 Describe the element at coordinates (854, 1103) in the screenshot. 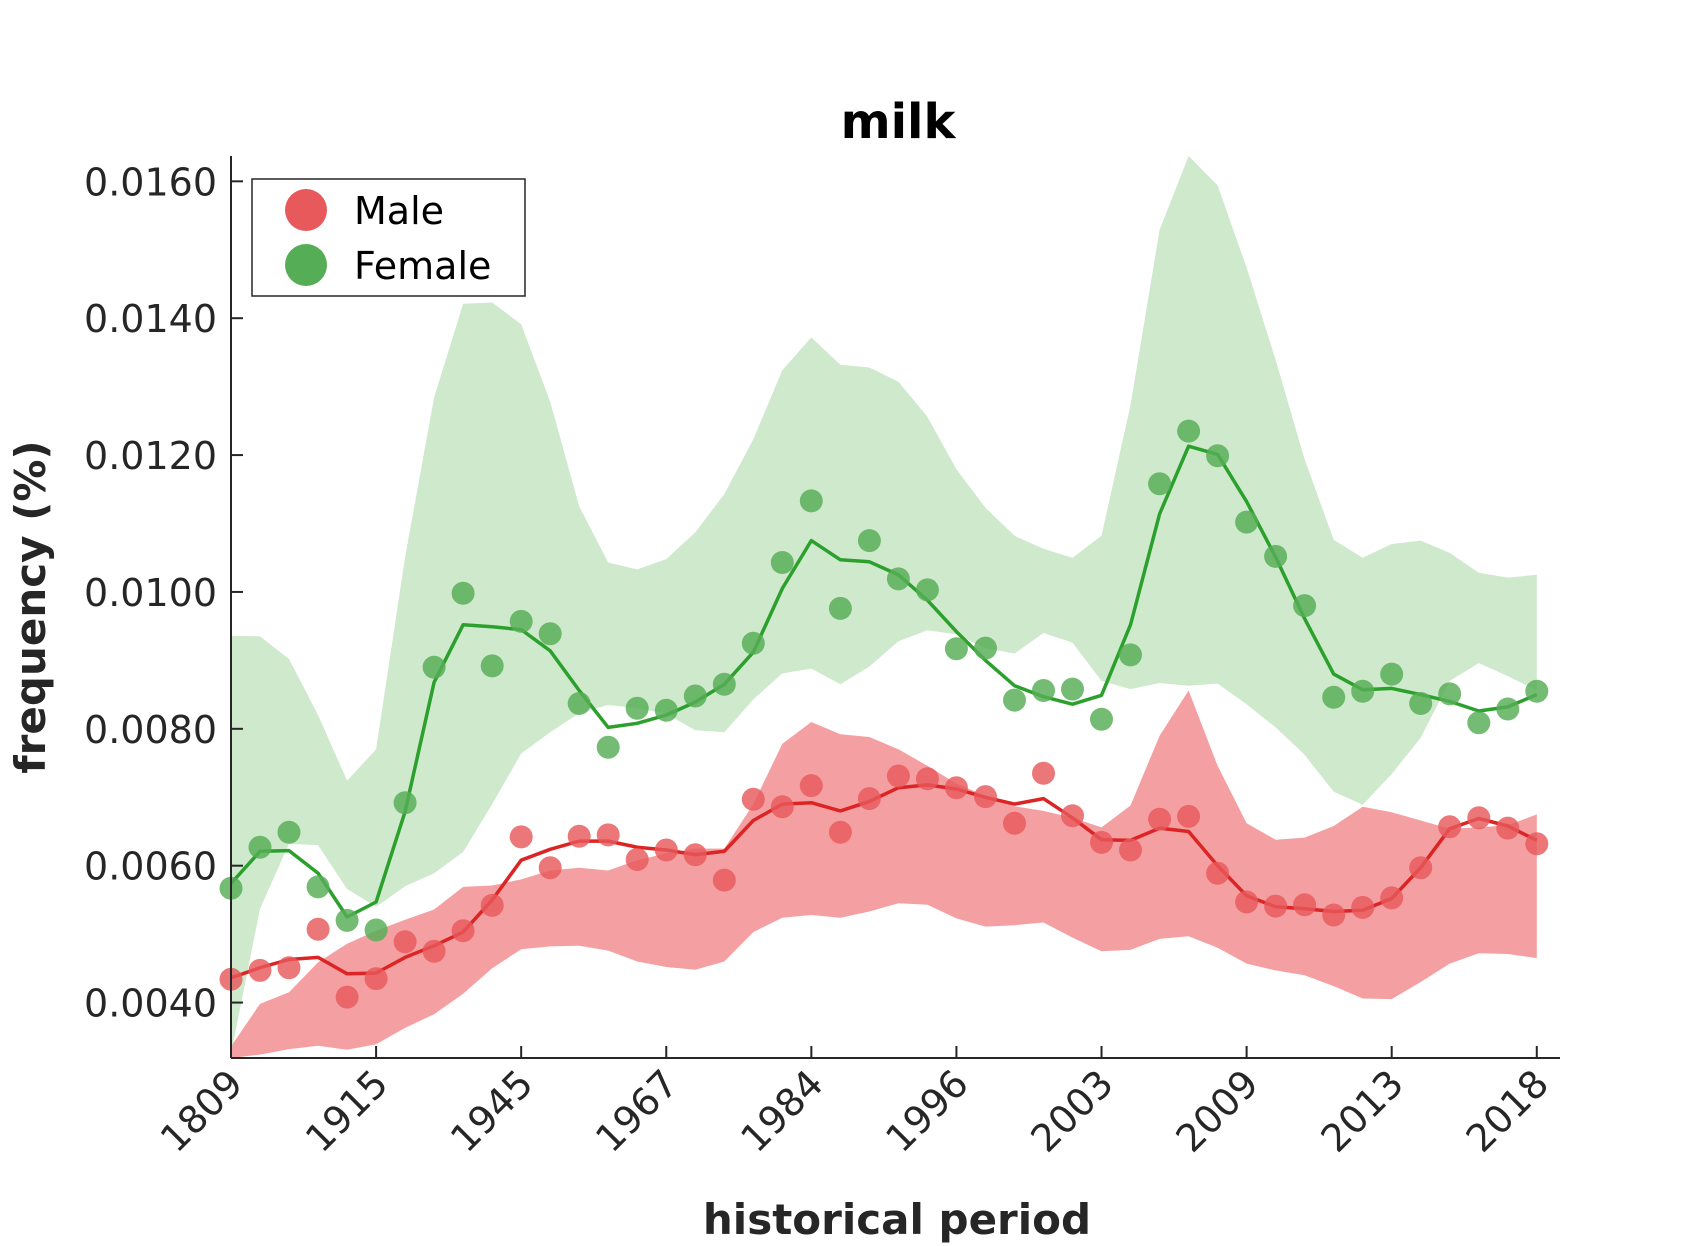

I see `x-ticks: 1809 1915 1945 1967 1984 1996 2003 2009 2013 2018` at that location.